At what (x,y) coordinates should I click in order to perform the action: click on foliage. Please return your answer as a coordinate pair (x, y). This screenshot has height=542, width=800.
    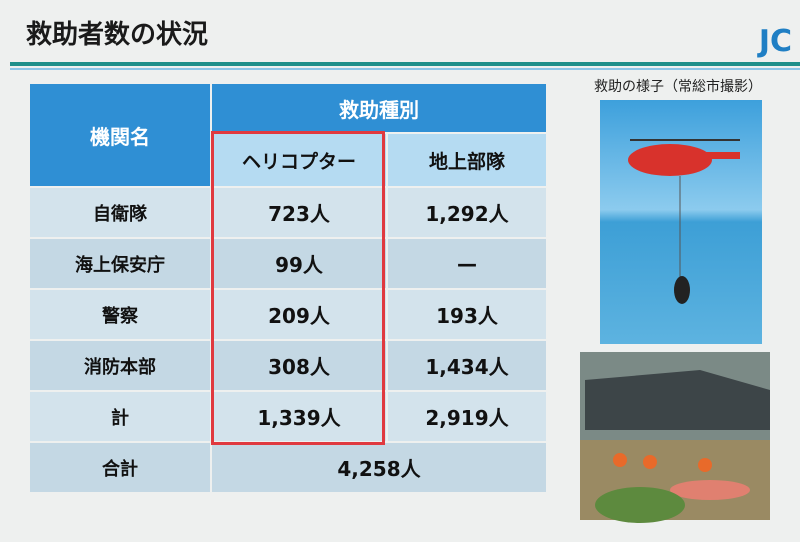
    Looking at the image, I should click on (640, 505).